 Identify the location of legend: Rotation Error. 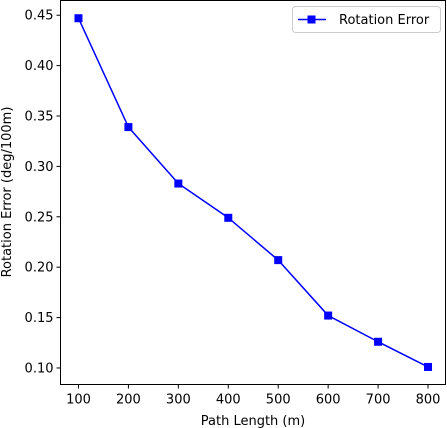
(366, 19).